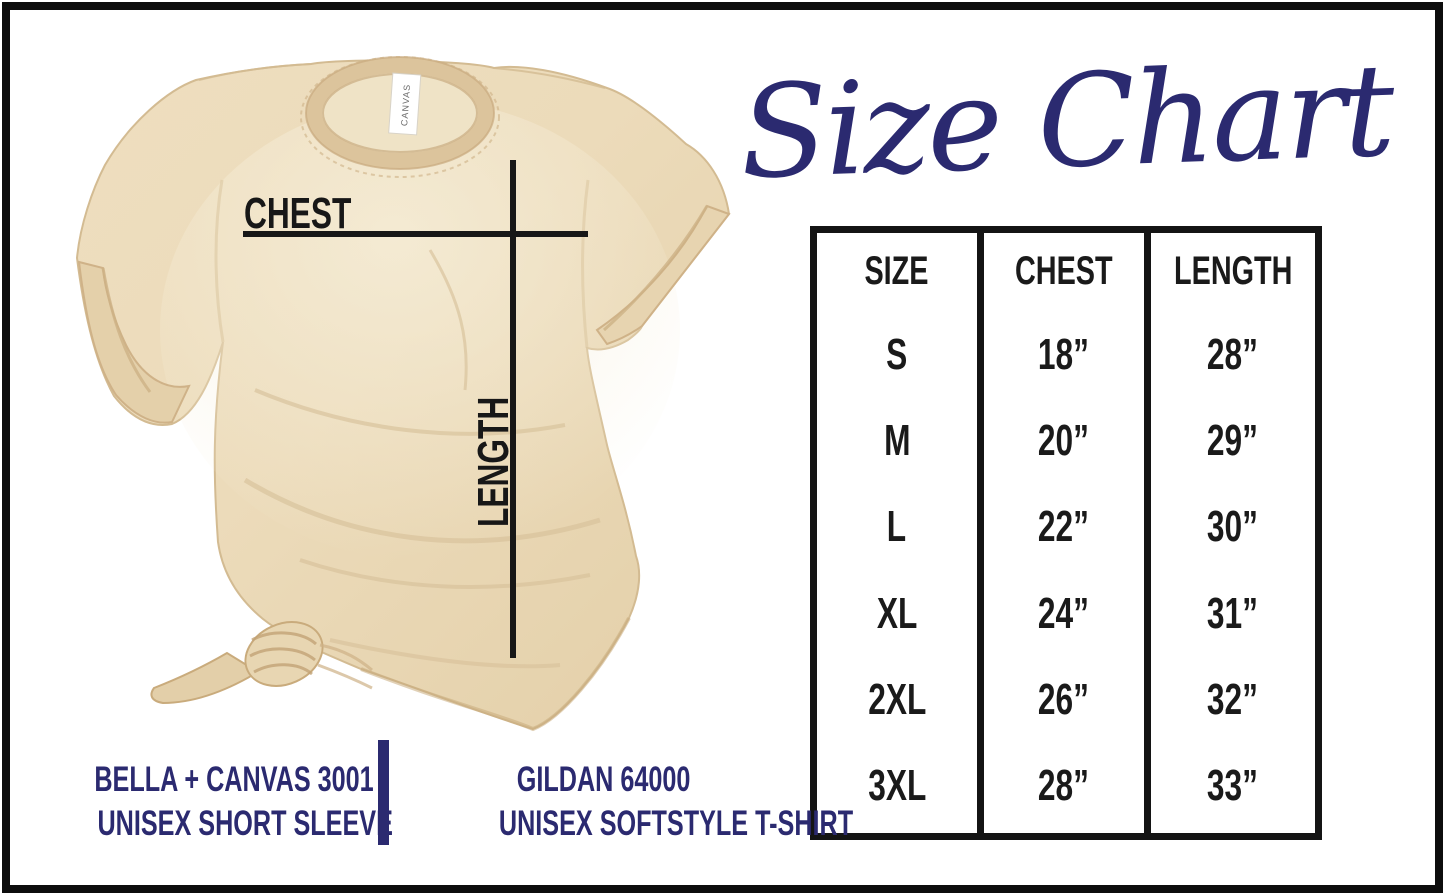 This screenshot has height=895, width=1445. Describe the element at coordinates (641, 802) in the screenshot. I see `brand-gildan: GILDAN 64000 UNISEX SOFTSTYLE T-SHIRT` at that location.